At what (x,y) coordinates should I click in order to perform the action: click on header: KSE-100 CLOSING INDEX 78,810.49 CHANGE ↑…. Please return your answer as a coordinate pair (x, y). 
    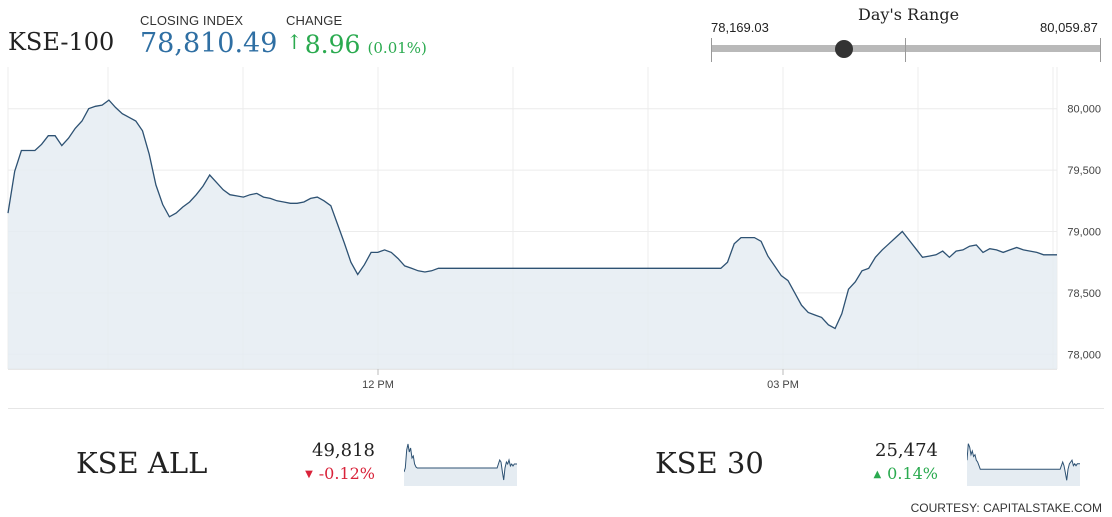
    Looking at the image, I should click on (556, 31).